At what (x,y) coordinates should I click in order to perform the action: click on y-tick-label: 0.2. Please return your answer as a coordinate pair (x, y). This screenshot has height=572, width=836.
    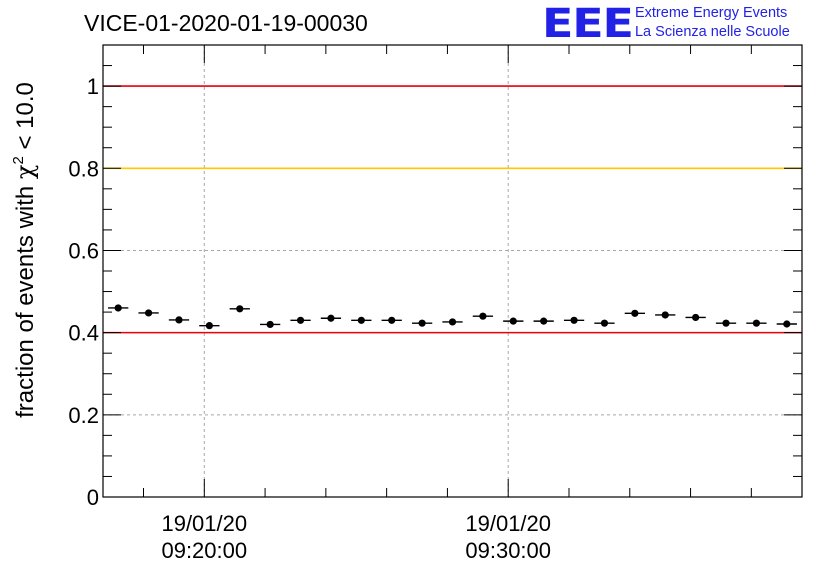
    Looking at the image, I should click on (83, 415).